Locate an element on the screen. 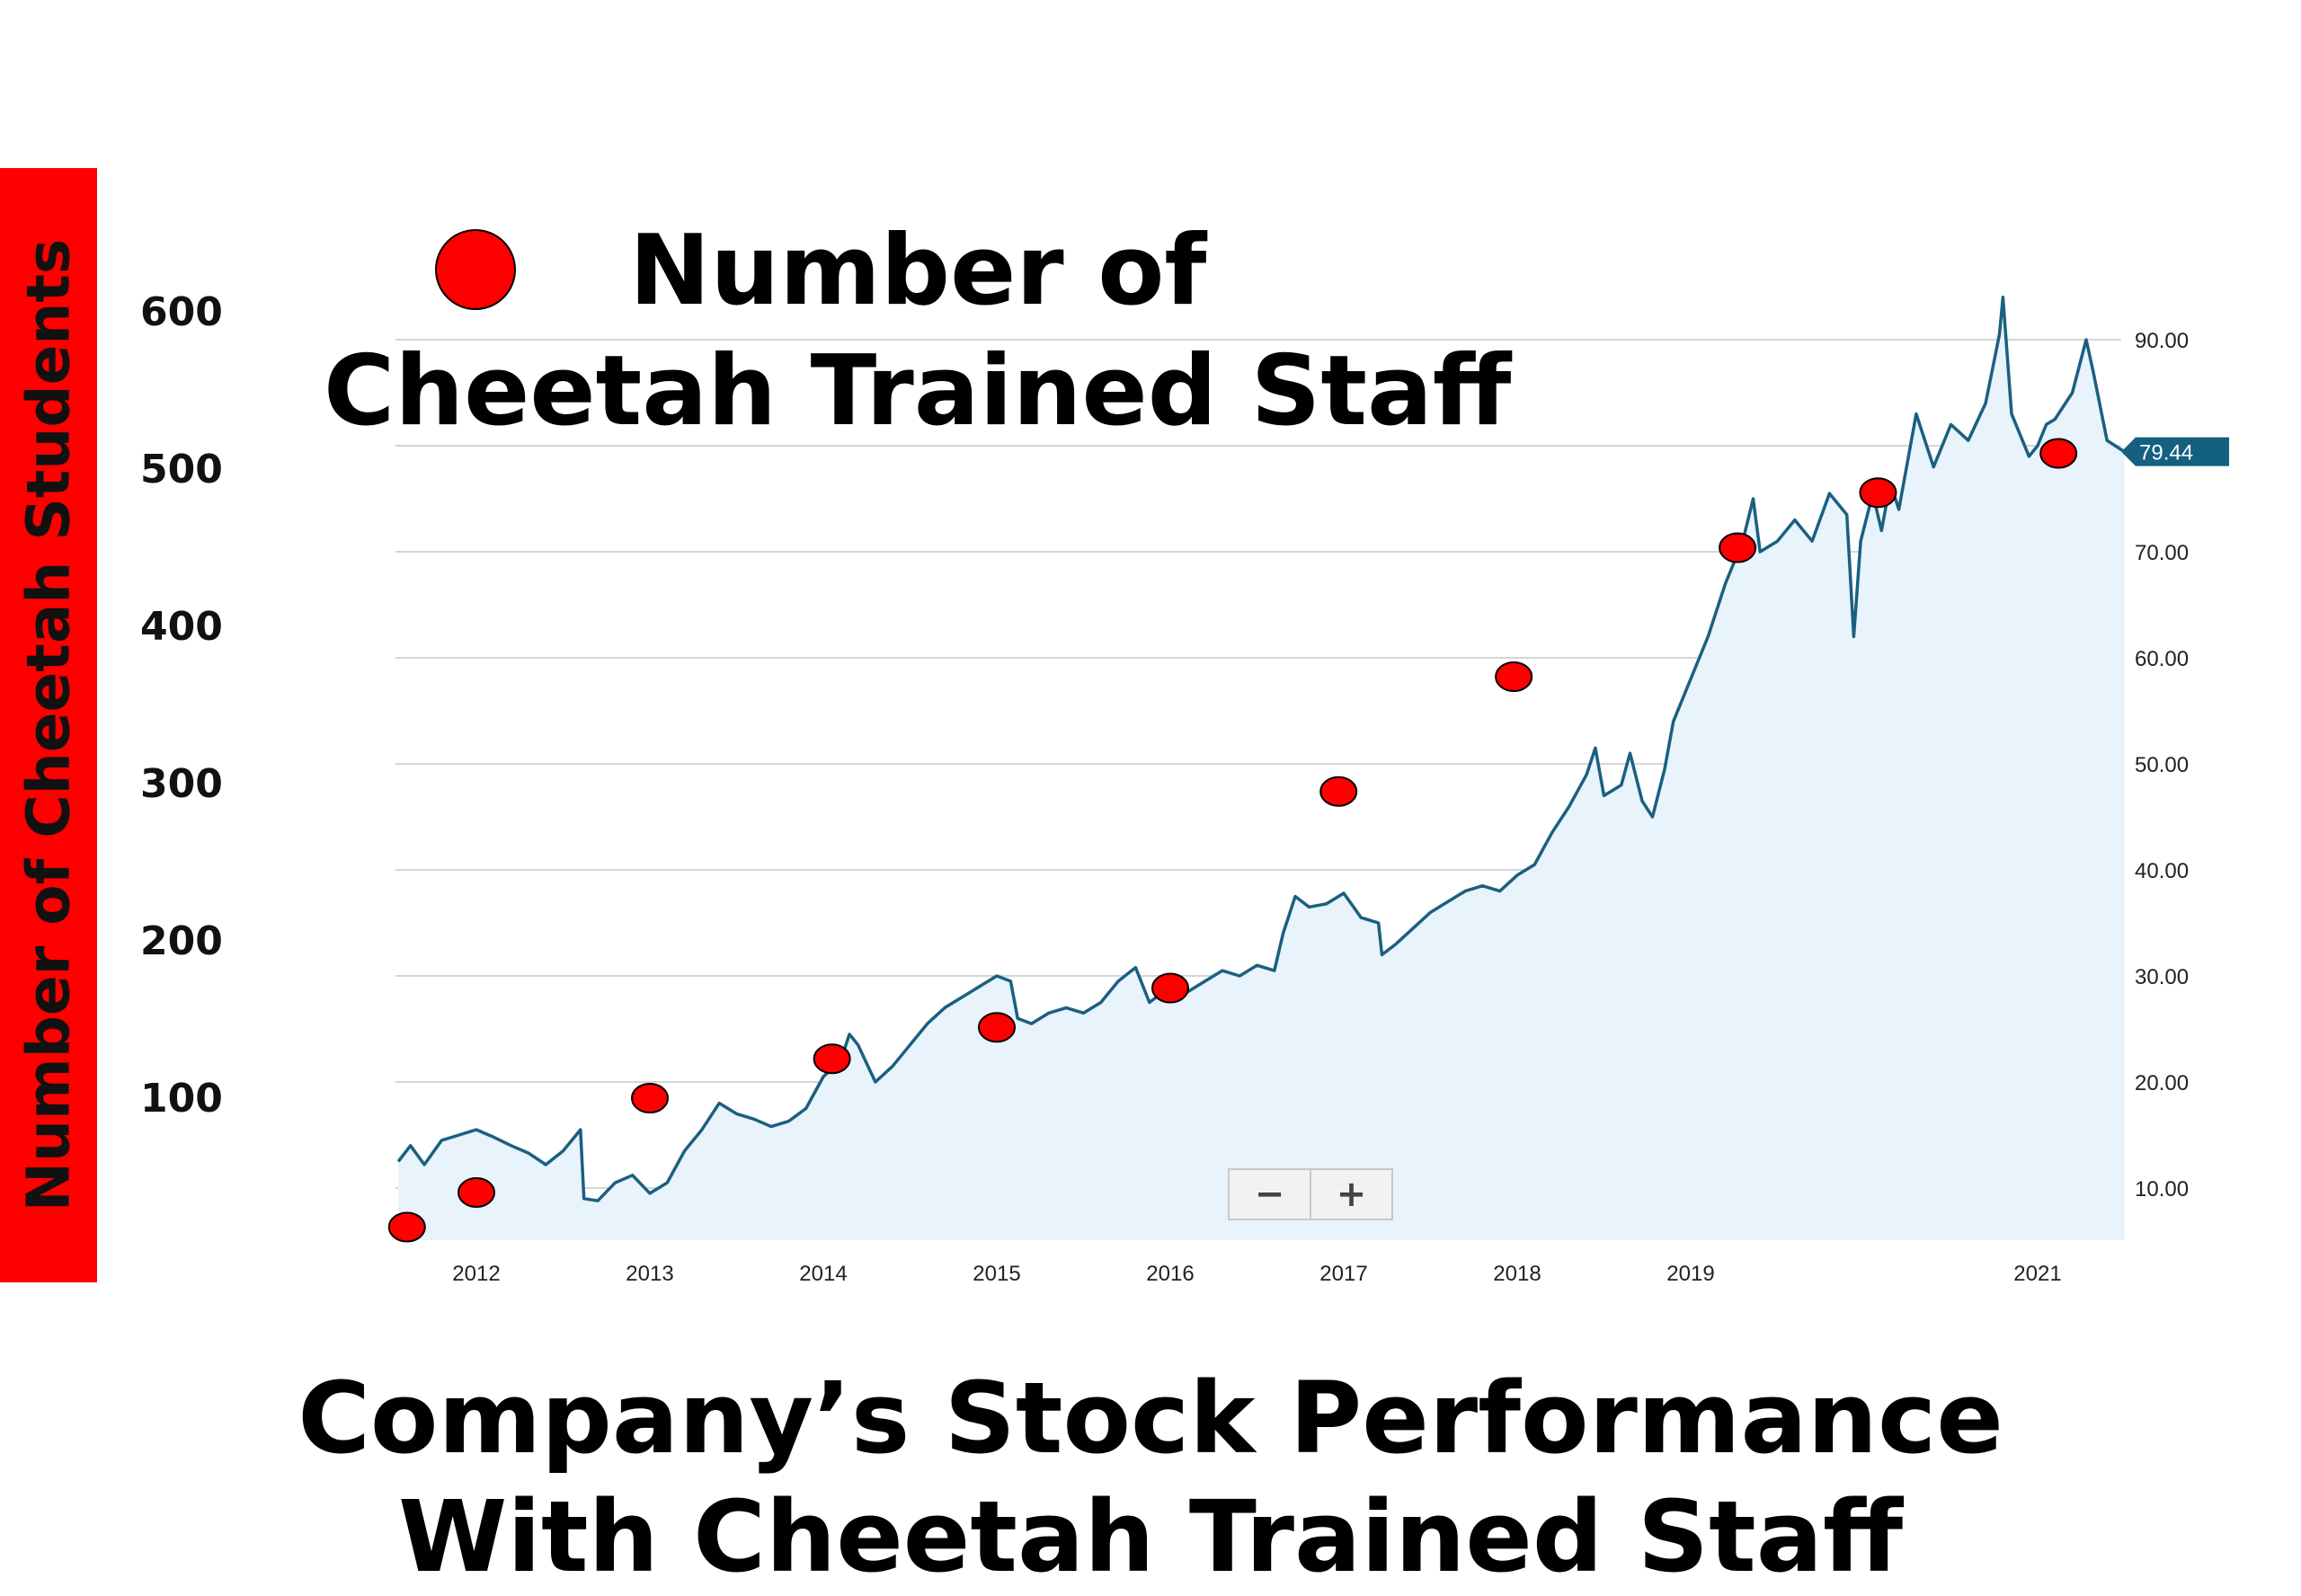 This screenshot has height=1596, width=2301. last-price-badge: 79.44 is located at coordinates (2175, 451).